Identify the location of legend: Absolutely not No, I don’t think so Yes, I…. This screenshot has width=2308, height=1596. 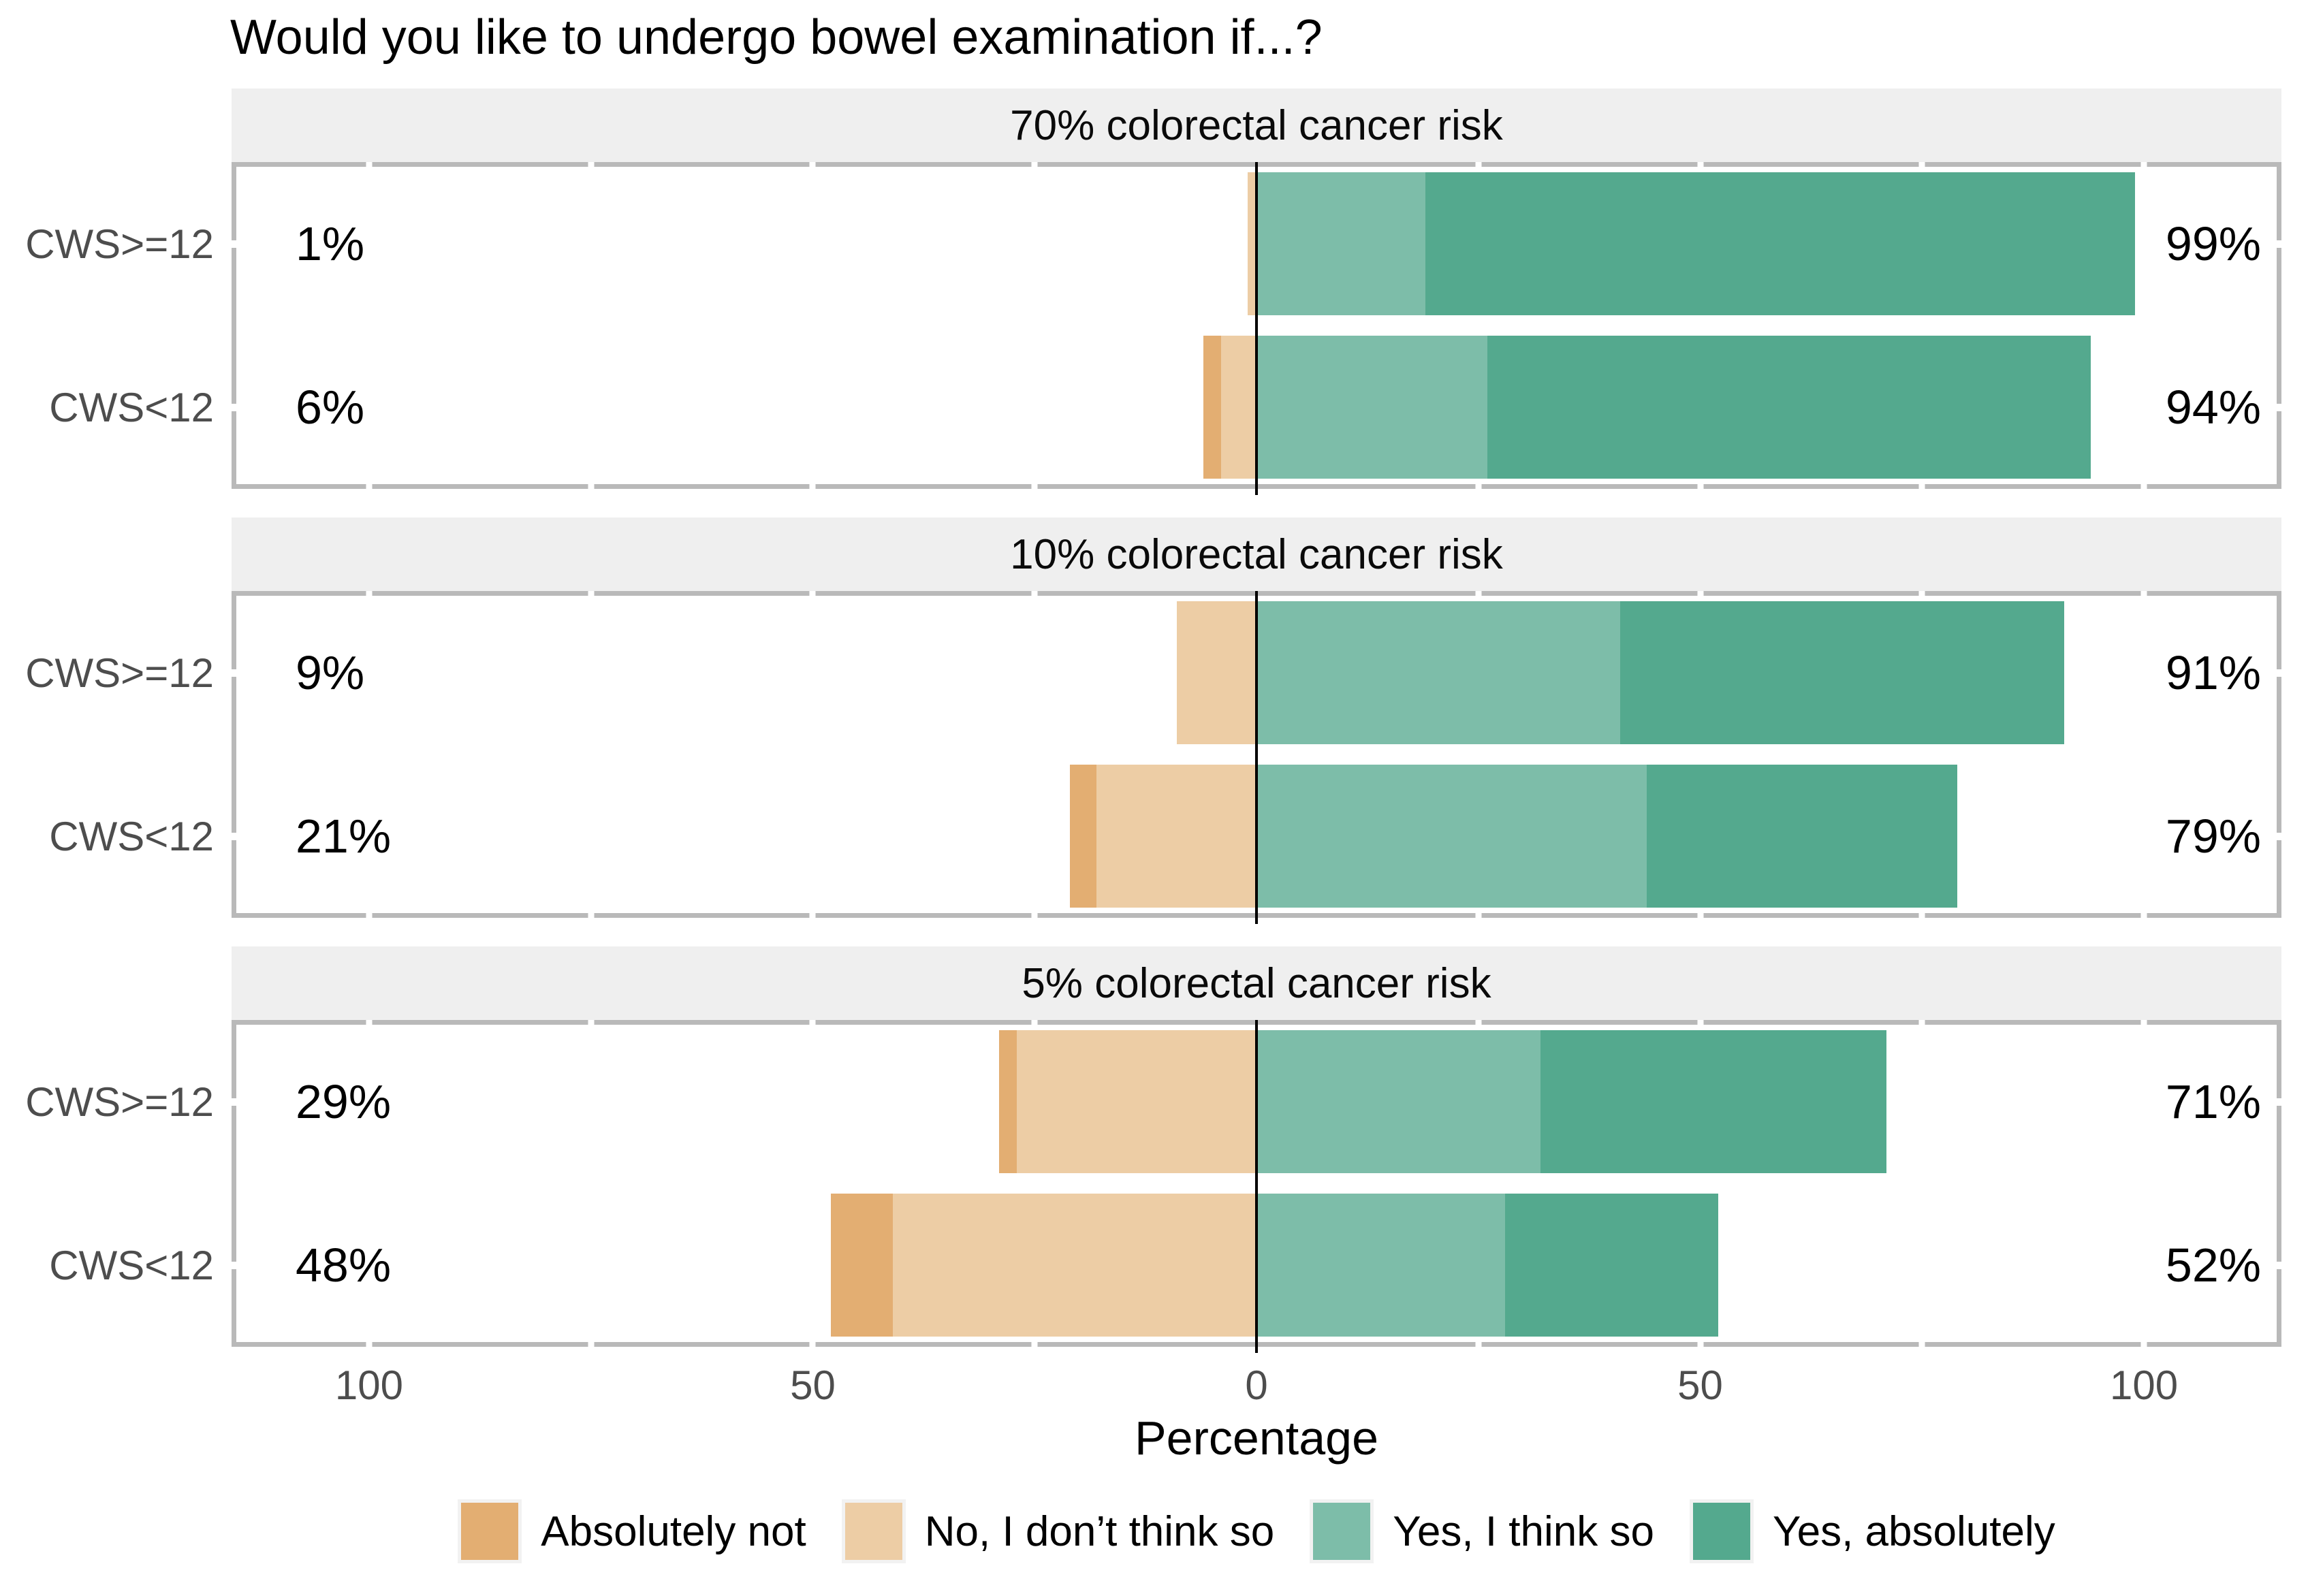
(1256, 1531).